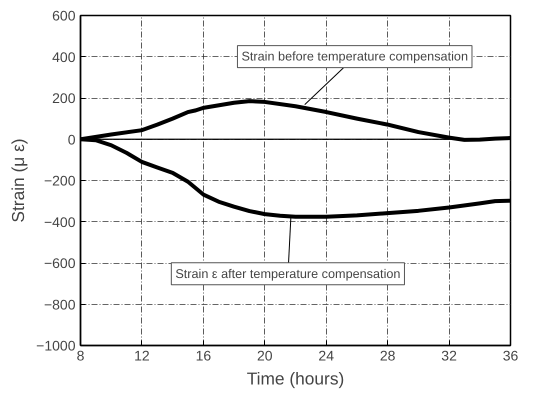  I want to click on y-tick-label: −600, so click(60, 263).